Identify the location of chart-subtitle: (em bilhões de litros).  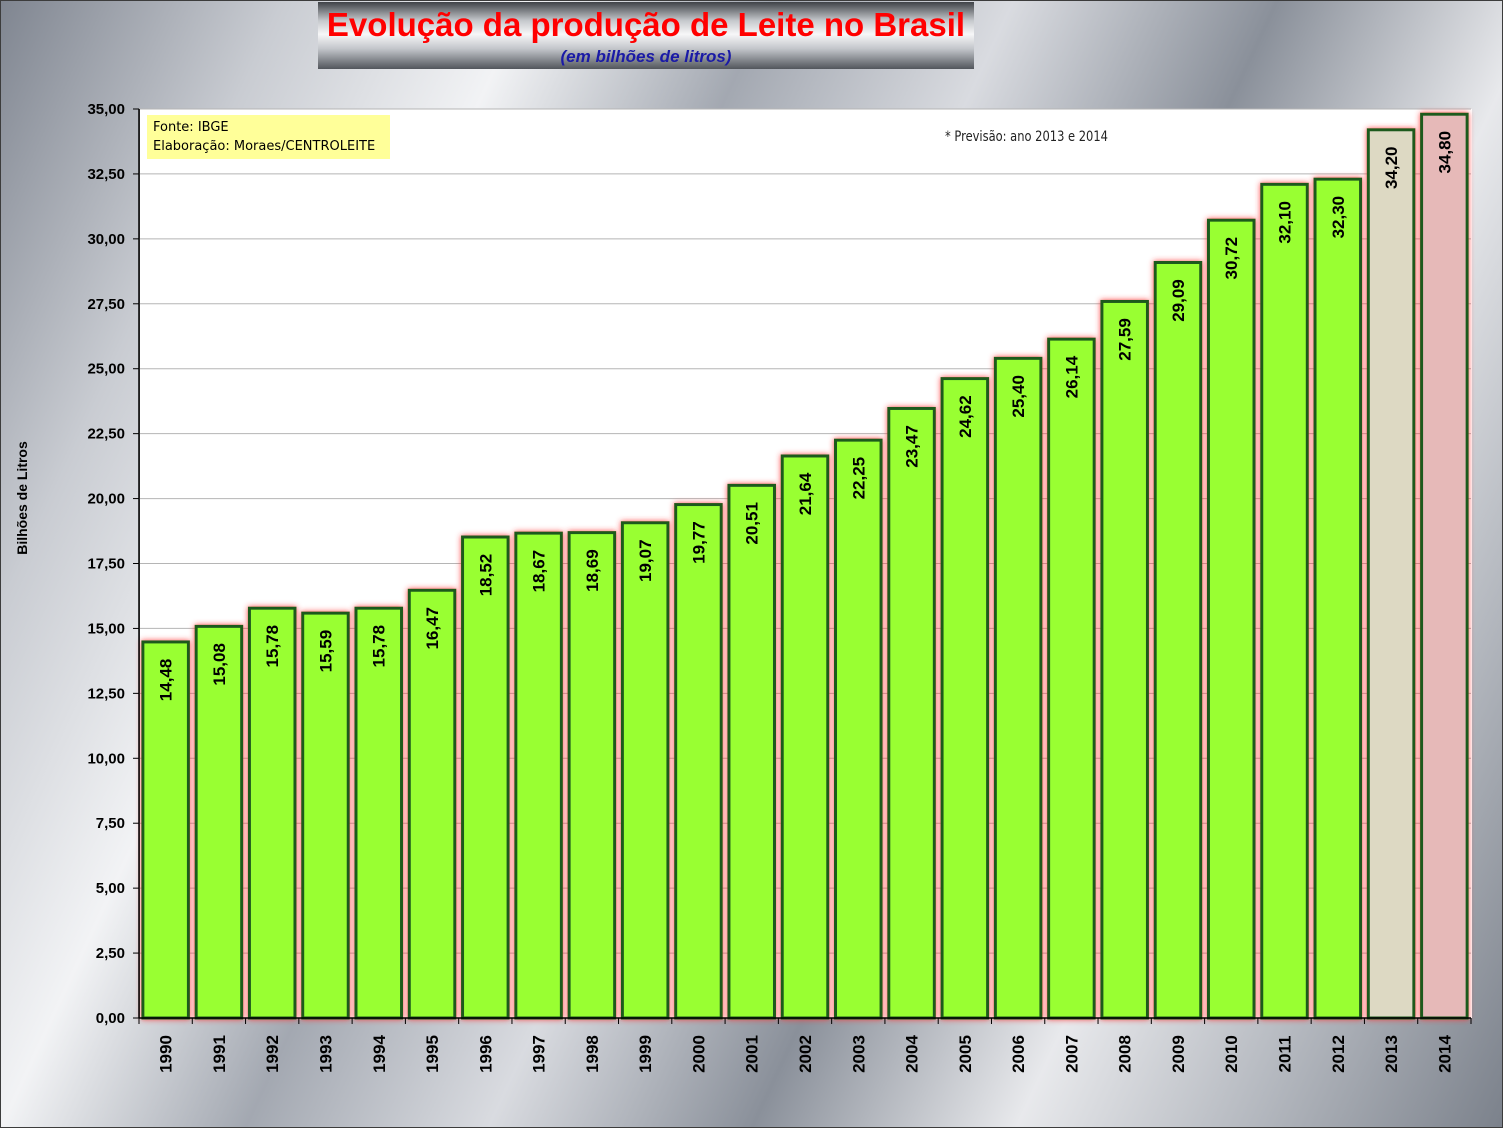
(646, 56).